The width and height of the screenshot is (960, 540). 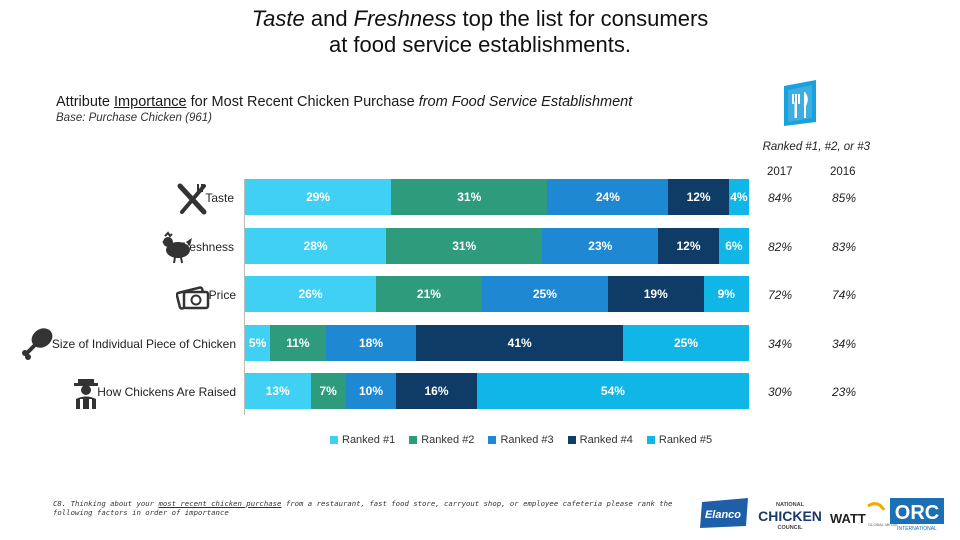 I want to click on watt-logo: WATT GLOBAL MEDIA, so click(x=864, y=514).